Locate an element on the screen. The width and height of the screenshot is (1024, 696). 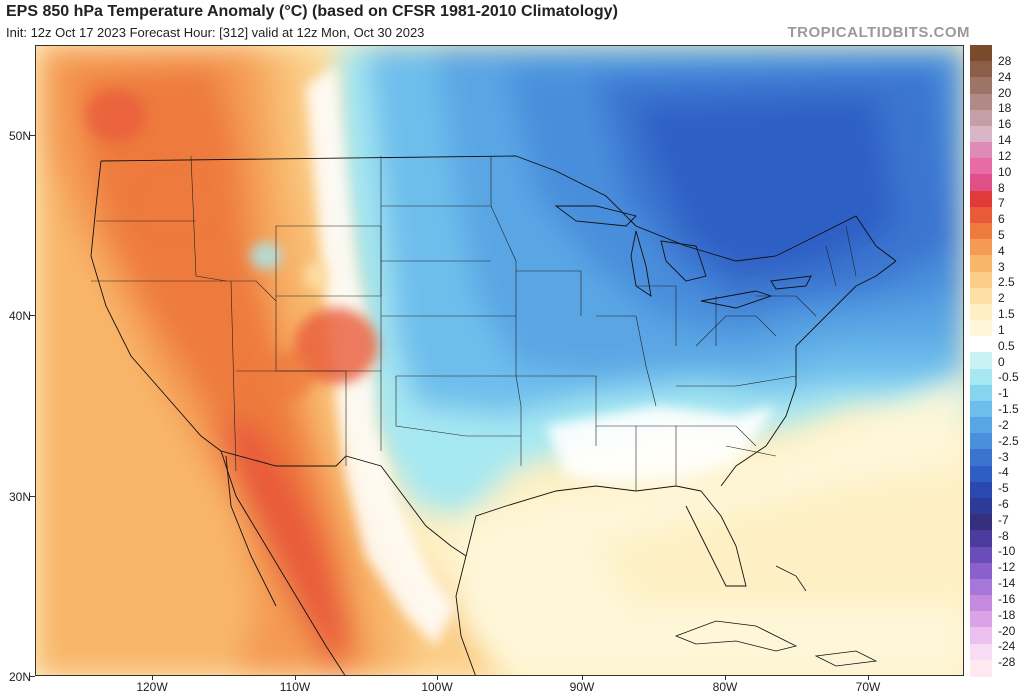
lat-label-30n: 30N is located at coordinates (19, 497).